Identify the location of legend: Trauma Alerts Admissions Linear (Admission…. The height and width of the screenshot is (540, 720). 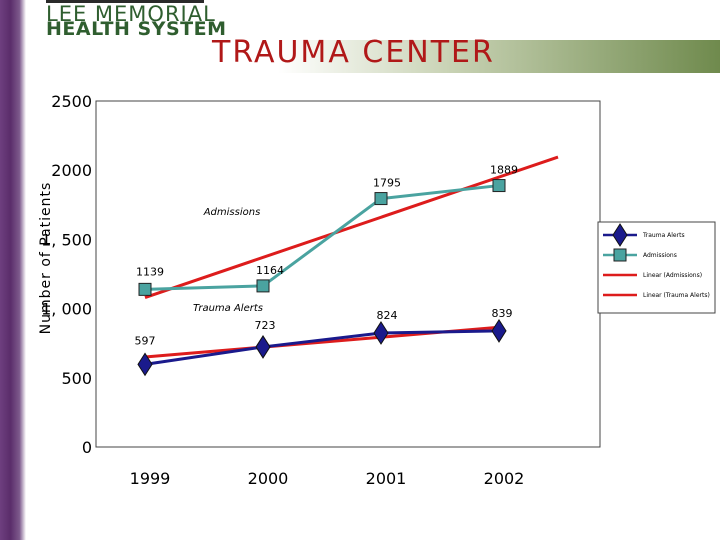
(656, 261).